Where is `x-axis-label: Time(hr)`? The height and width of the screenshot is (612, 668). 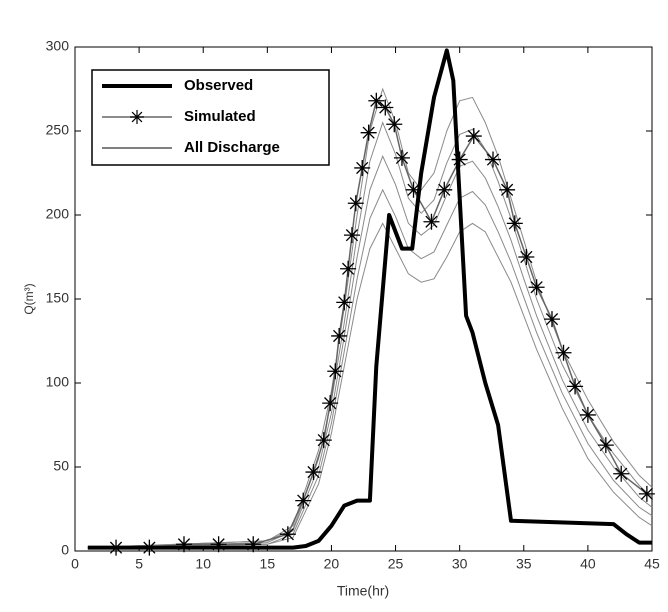
x-axis-label: Time(hr) is located at coordinates (363, 591).